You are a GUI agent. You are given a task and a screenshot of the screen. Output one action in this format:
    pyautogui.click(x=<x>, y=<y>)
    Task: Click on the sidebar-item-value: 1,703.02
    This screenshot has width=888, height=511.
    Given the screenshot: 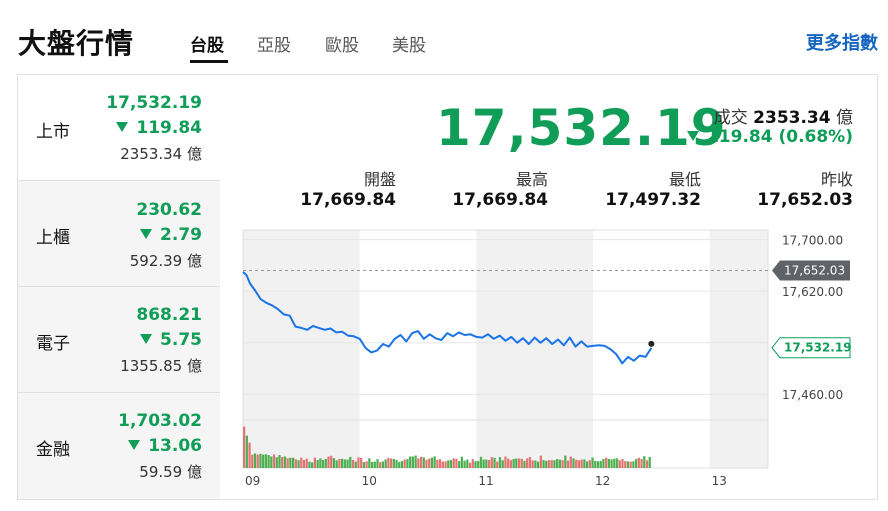 What is the action you would take?
    pyautogui.click(x=160, y=421)
    